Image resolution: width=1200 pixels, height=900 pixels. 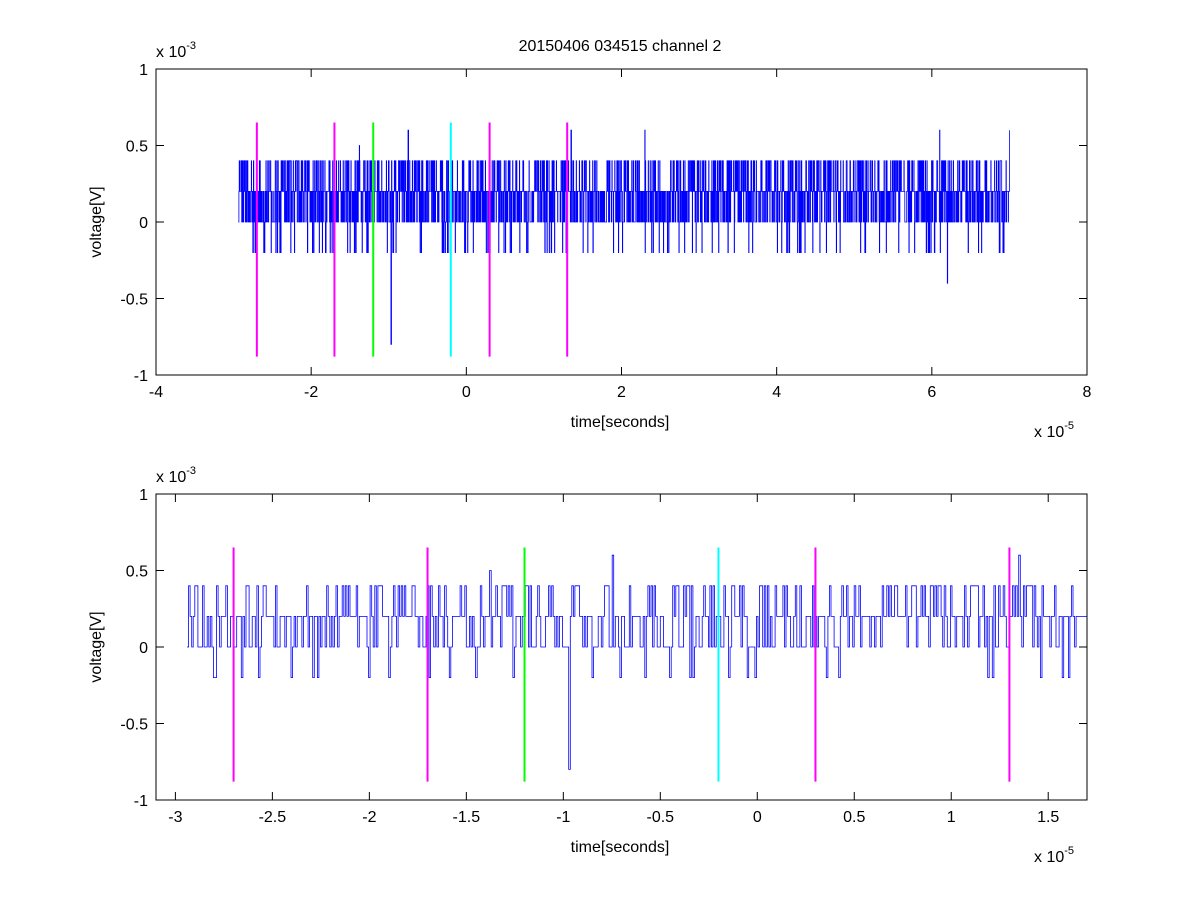 I want to click on x-tick-label: 0.5, so click(x=854, y=817).